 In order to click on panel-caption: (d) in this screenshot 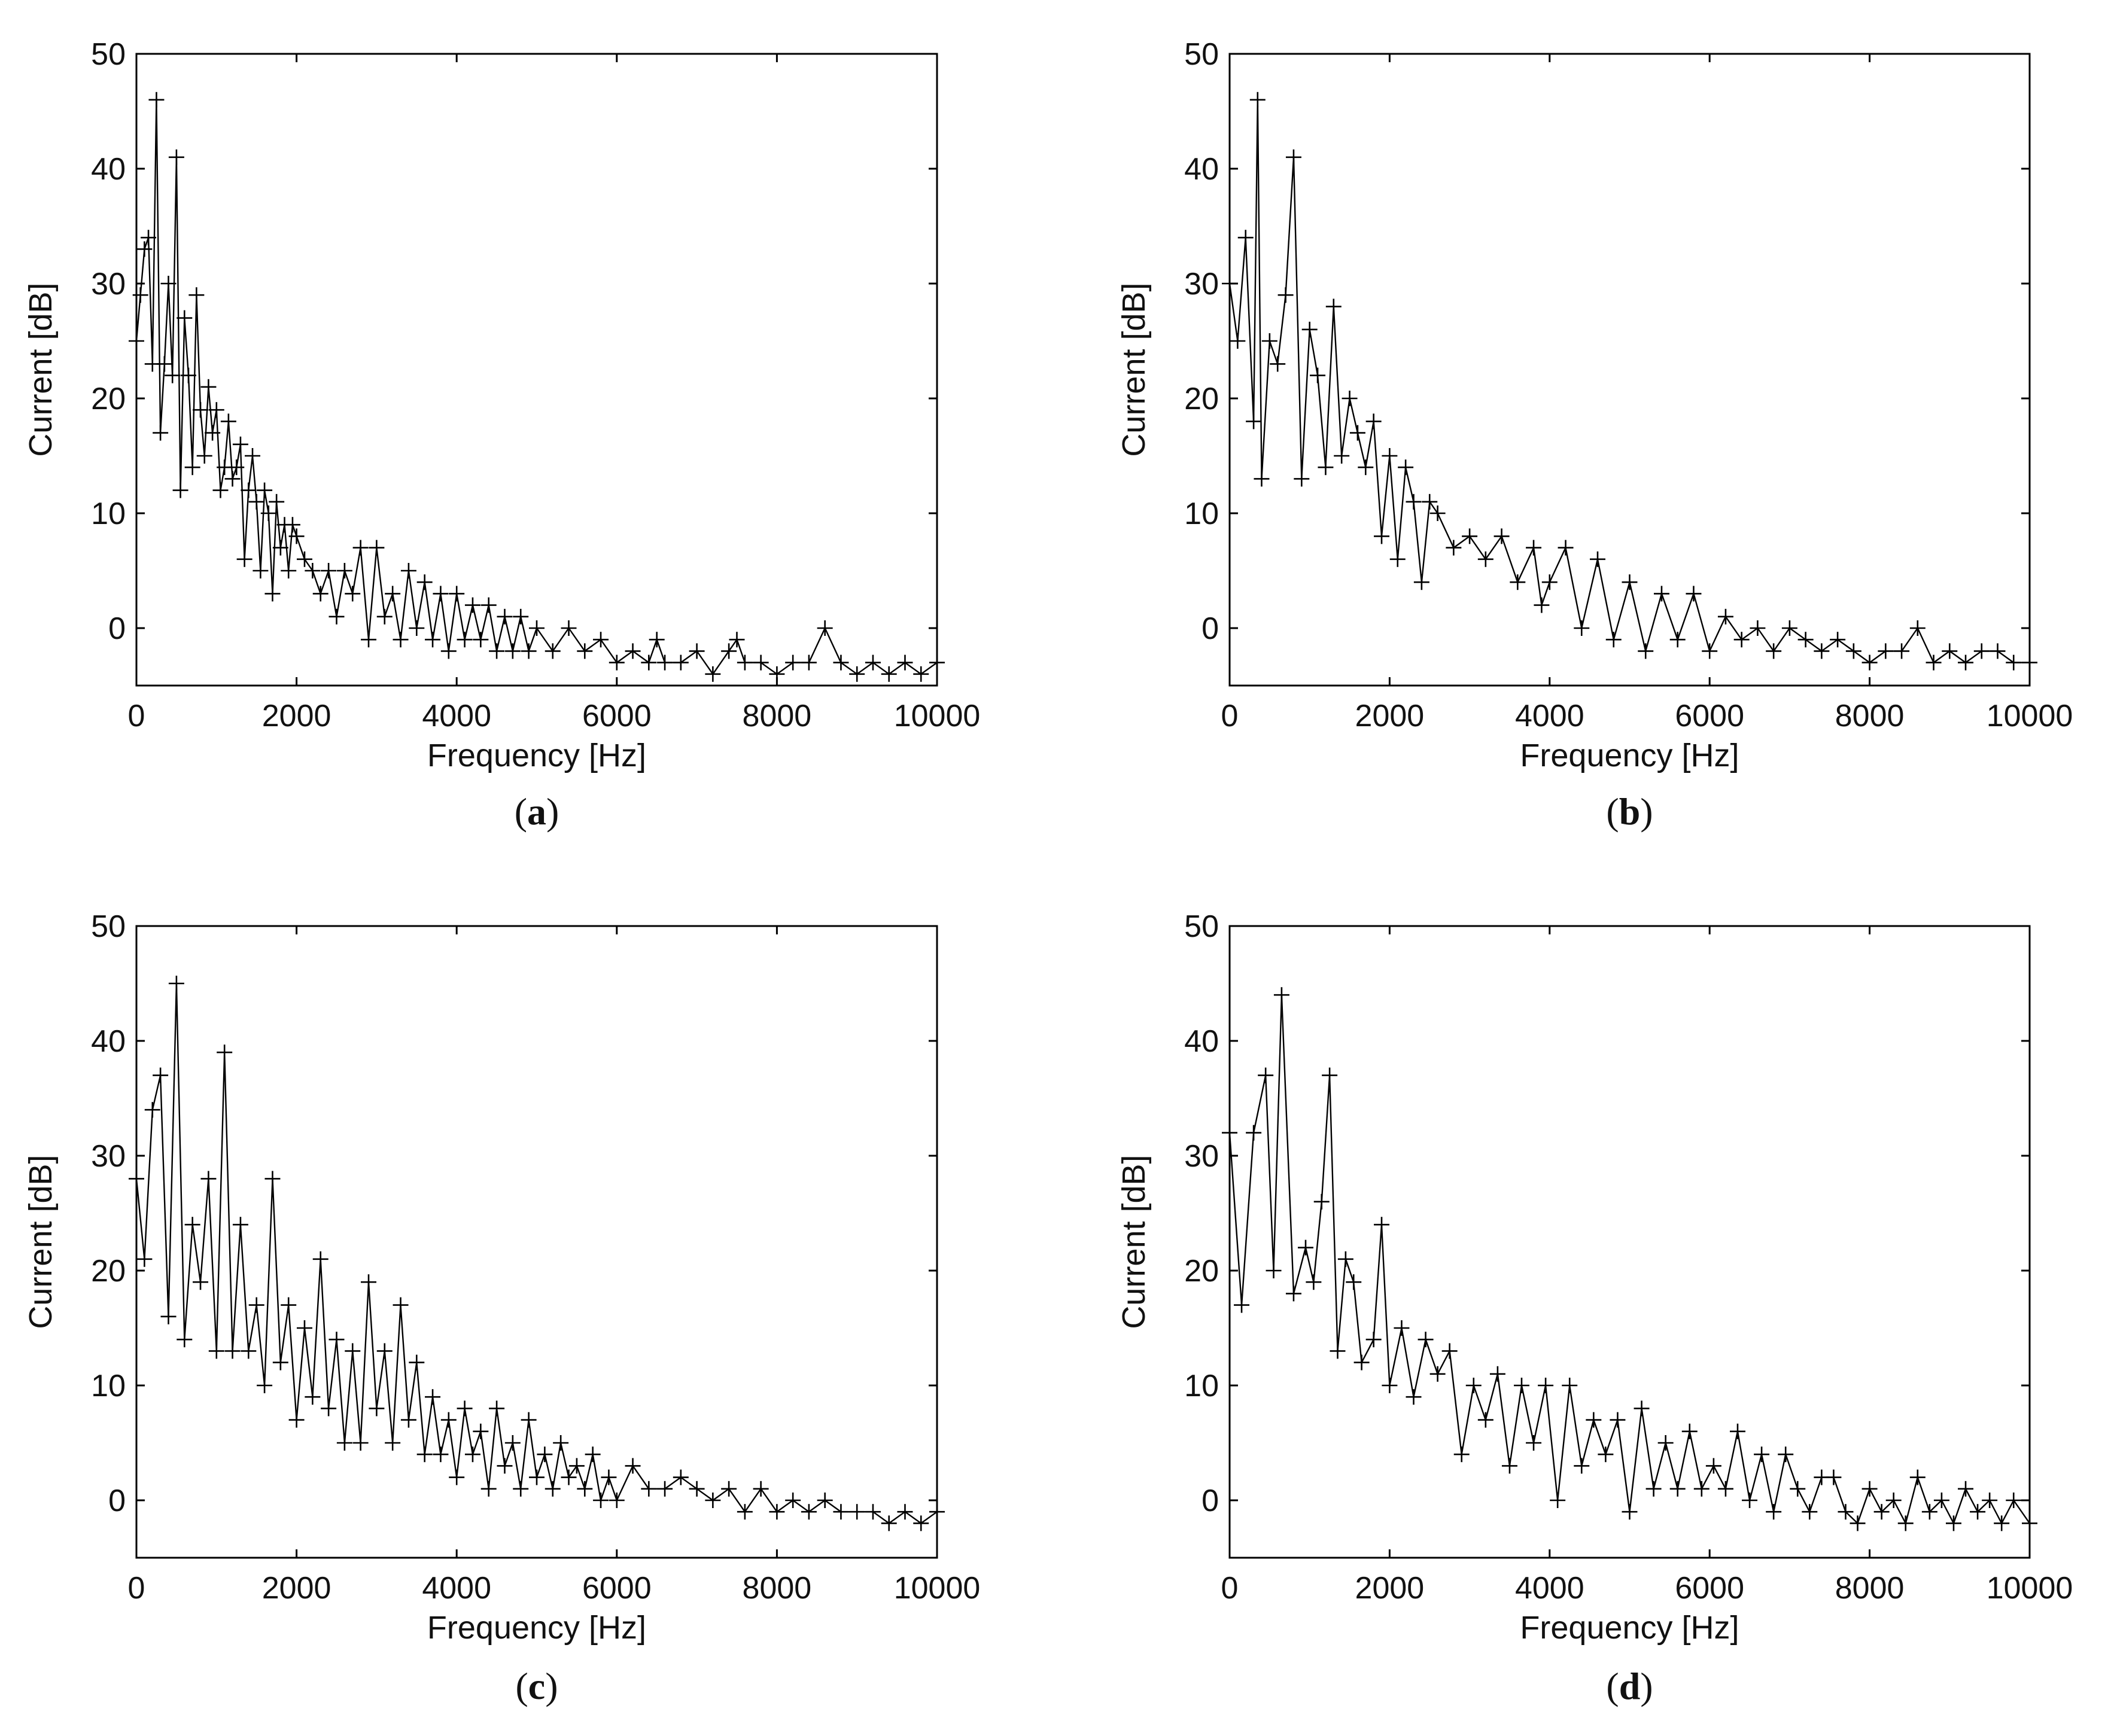, I will do `click(1629, 1686)`.